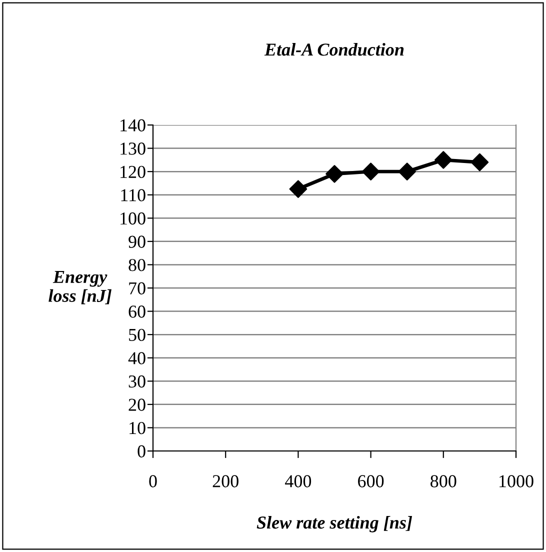 The image size is (546, 552). I want to click on y-tick-label: 120, so click(133, 172).